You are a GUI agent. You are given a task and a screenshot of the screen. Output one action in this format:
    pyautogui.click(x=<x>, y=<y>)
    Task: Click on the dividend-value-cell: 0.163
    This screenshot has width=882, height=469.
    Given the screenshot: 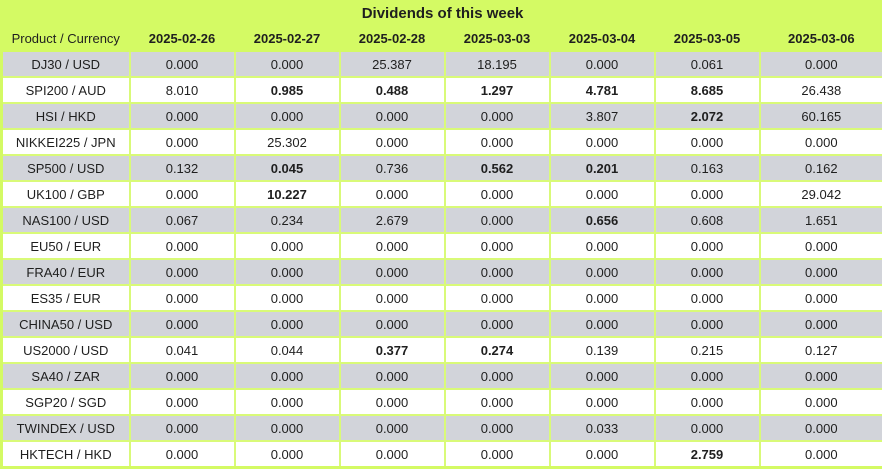 What is the action you would take?
    pyautogui.click(x=707, y=168)
    